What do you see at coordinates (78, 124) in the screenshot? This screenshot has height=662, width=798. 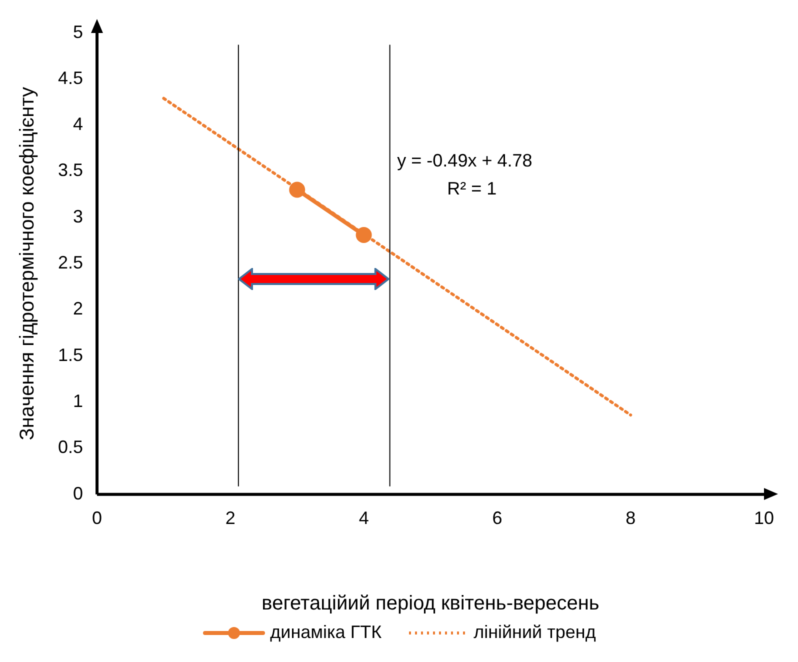 I see `y-tick-label: 4` at bounding box center [78, 124].